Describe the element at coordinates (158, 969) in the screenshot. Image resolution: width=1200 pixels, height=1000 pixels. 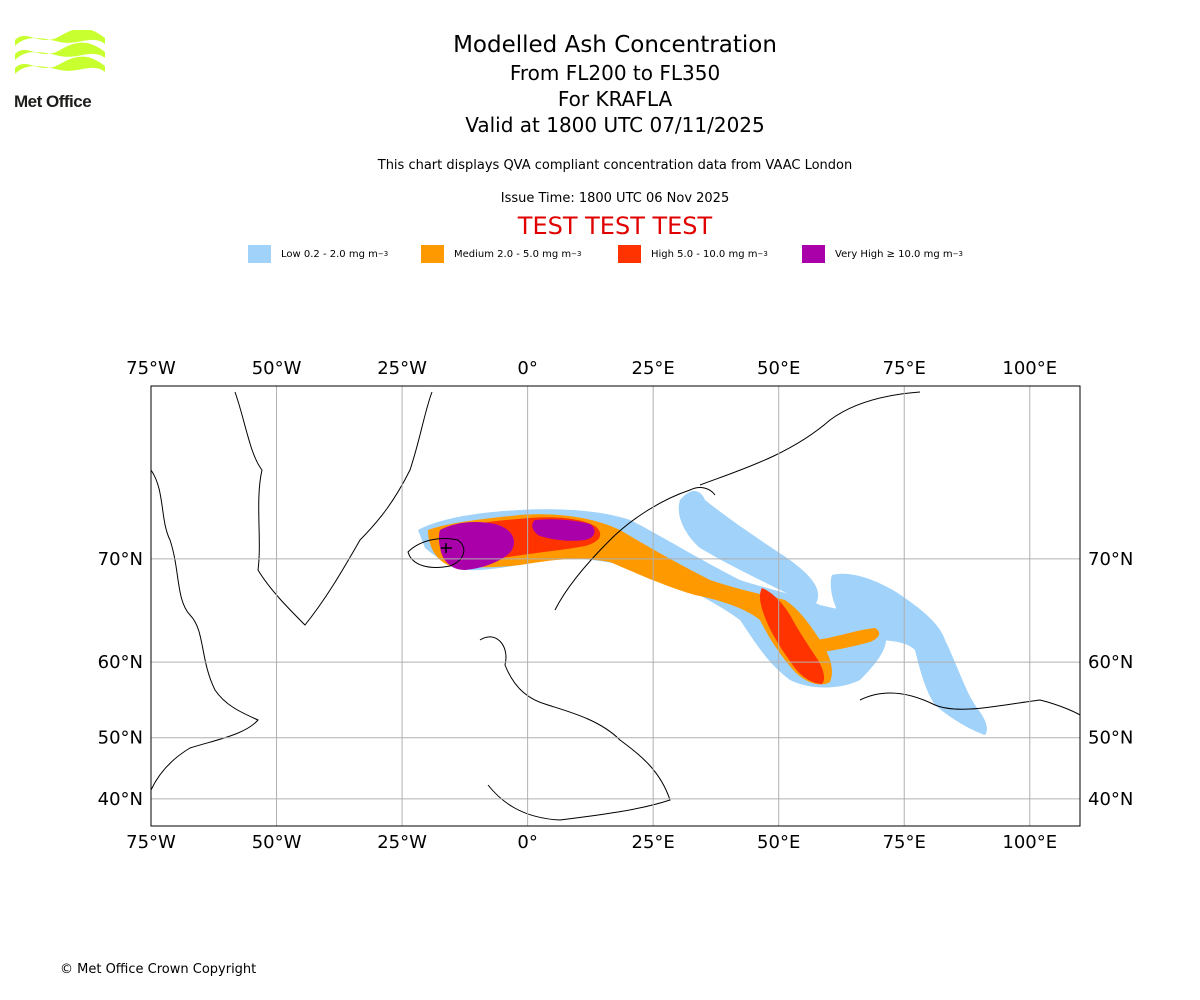
I see `copyright-notice: © Met Office Crown Copyright` at that location.